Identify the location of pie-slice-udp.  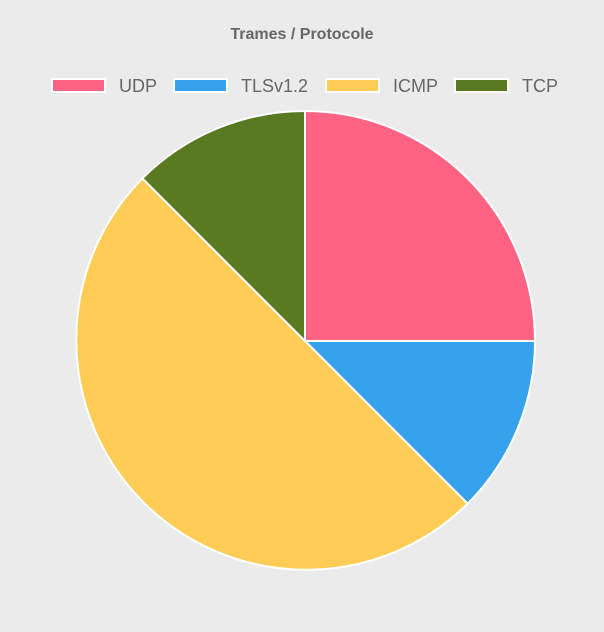
(420, 226).